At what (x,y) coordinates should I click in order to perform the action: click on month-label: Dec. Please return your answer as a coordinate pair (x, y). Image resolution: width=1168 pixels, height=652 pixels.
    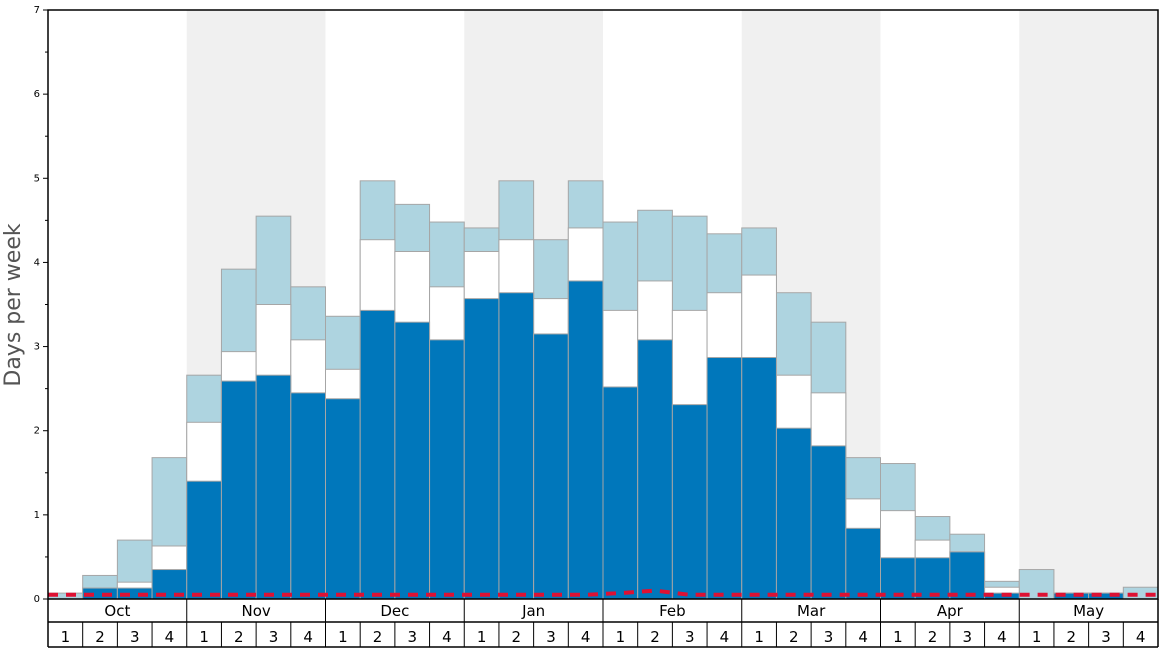
    Looking at the image, I should click on (394, 611).